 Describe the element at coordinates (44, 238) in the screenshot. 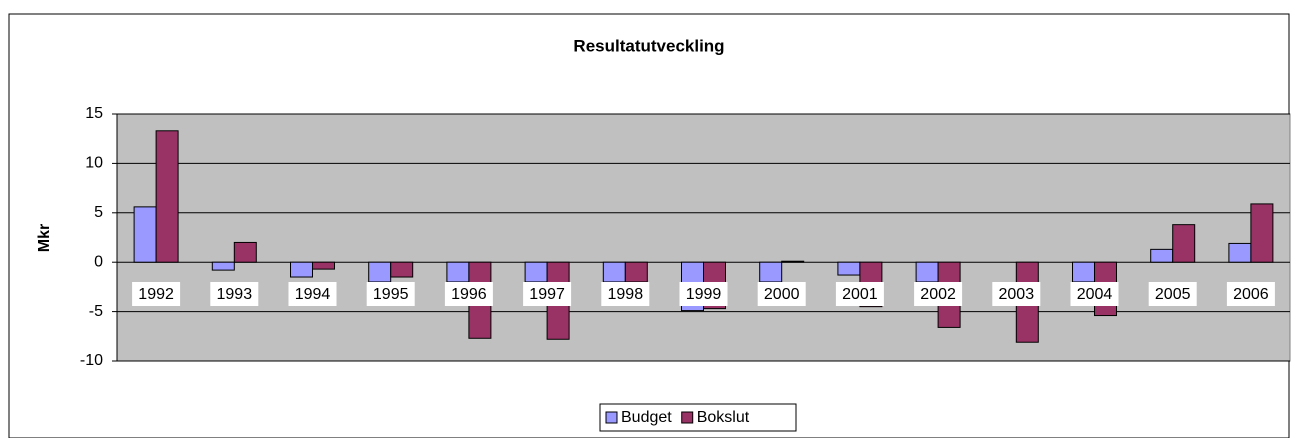

I see `y-axis-label: Mkr` at that location.